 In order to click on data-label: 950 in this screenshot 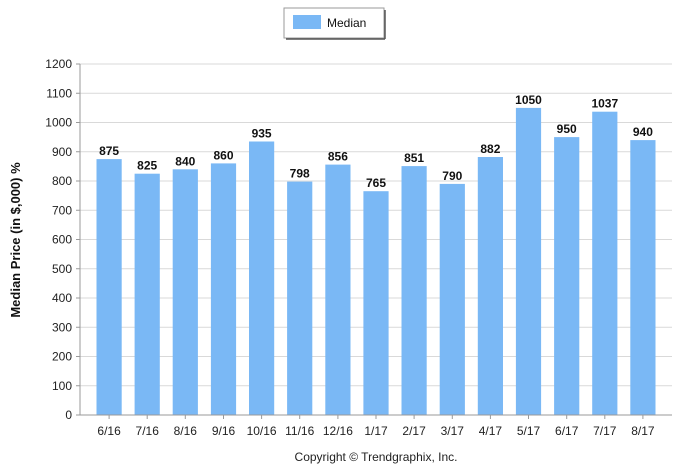, I will do `click(567, 129)`.